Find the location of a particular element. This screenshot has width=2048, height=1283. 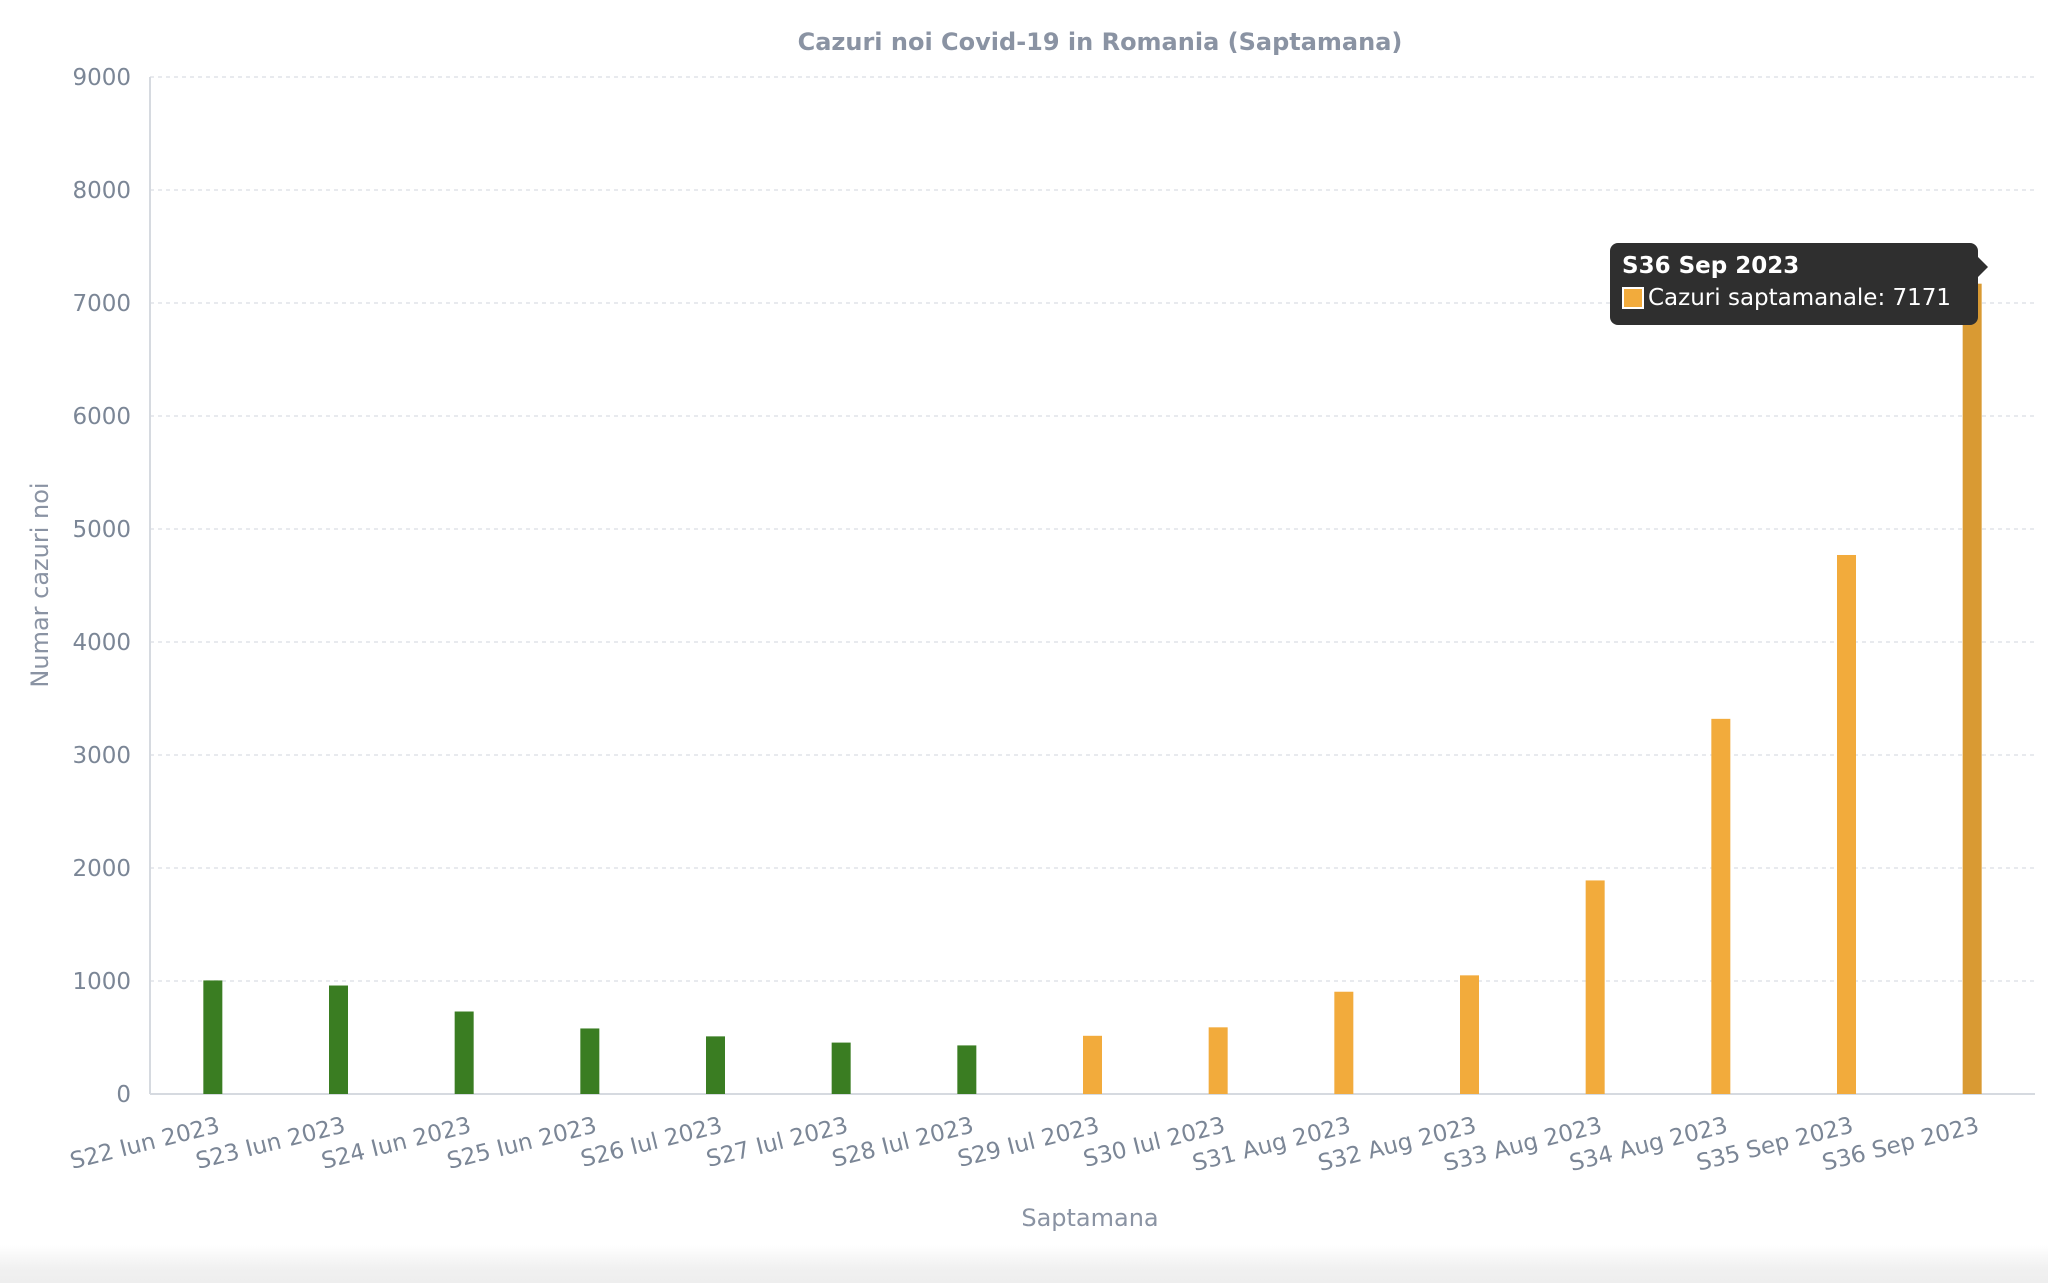

x-tick-label: S28 Iul 2023 is located at coordinates (903, 1143).